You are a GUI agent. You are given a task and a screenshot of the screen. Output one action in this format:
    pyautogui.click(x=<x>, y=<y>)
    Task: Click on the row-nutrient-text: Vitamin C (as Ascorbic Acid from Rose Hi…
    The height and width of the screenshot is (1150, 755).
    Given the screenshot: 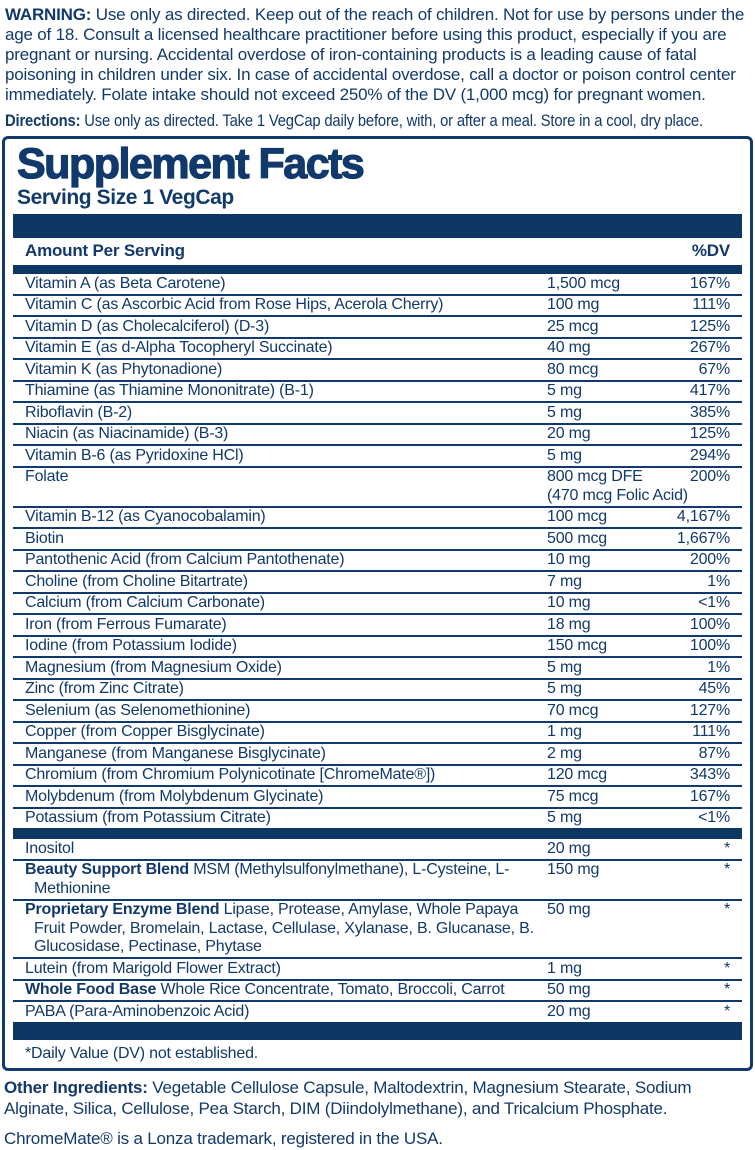 What is the action you would take?
    pyautogui.click(x=234, y=304)
    